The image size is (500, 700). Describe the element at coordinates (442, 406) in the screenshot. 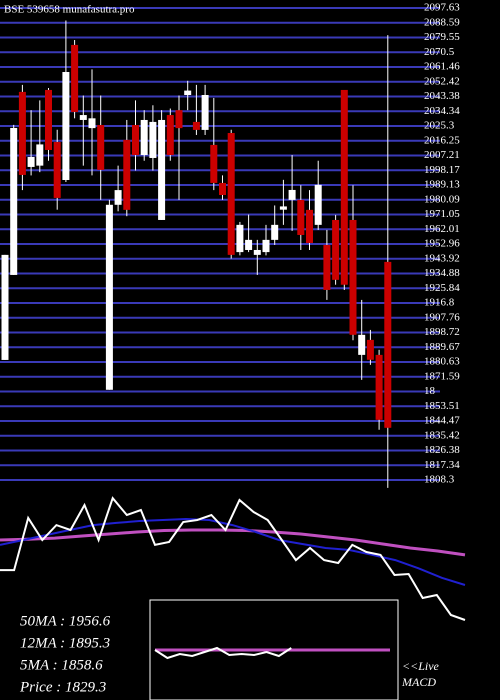

I see `y-tick-label: 1853.51` at that location.